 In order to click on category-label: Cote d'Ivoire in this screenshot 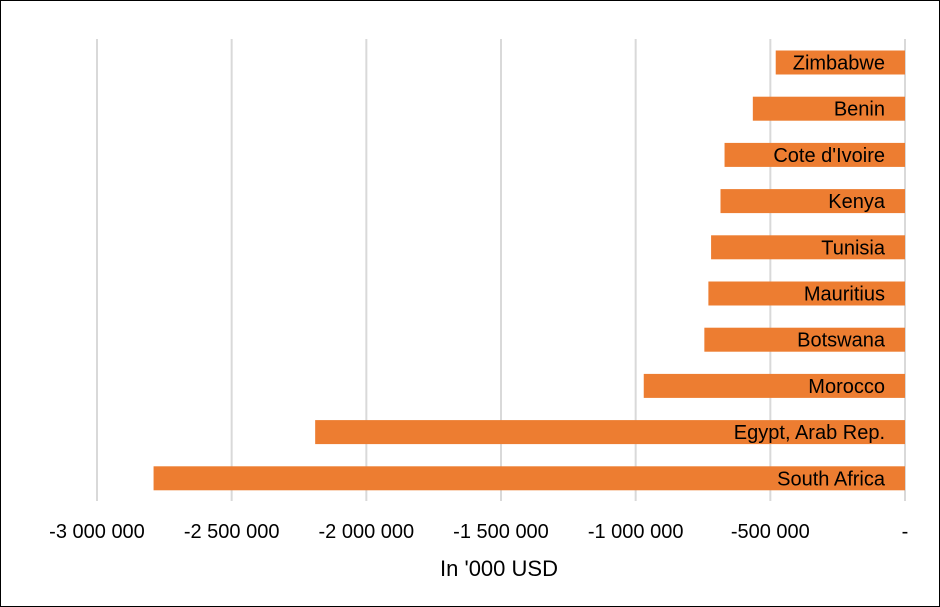, I will do `click(829, 156)`.